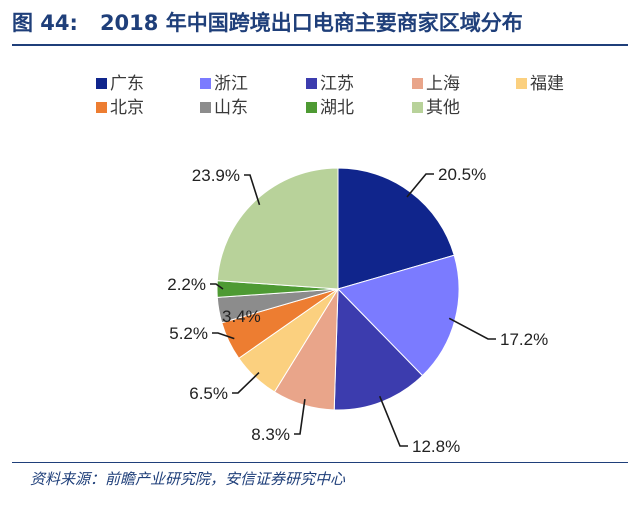 The image size is (640, 518). What do you see at coordinates (241, 316) in the screenshot?
I see `data-label: 3.4%` at bounding box center [241, 316].